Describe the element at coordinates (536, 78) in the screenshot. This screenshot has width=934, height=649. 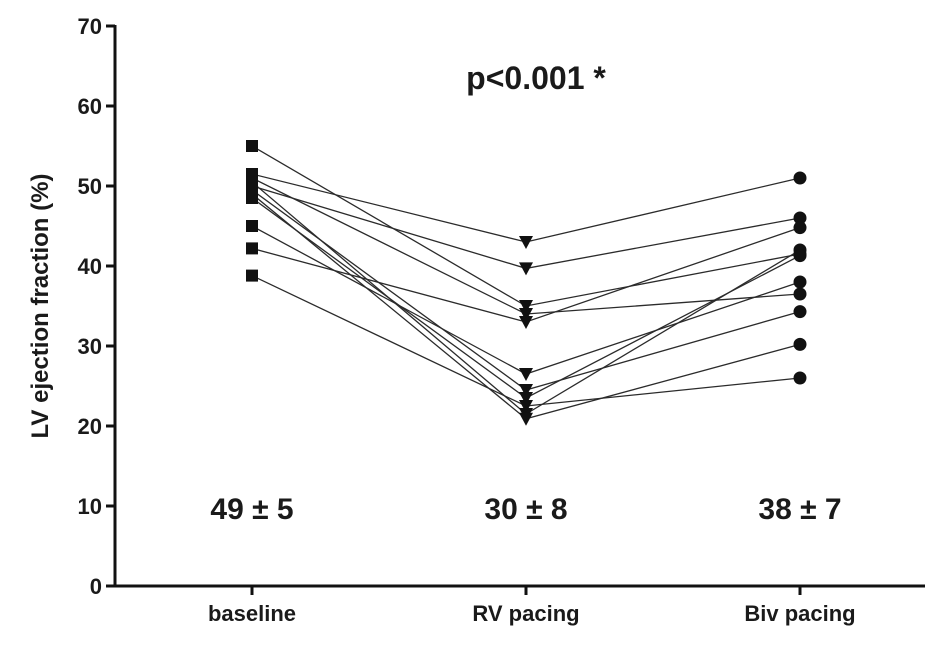
I see `p-value-annotation: p<0.001 *` at that location.